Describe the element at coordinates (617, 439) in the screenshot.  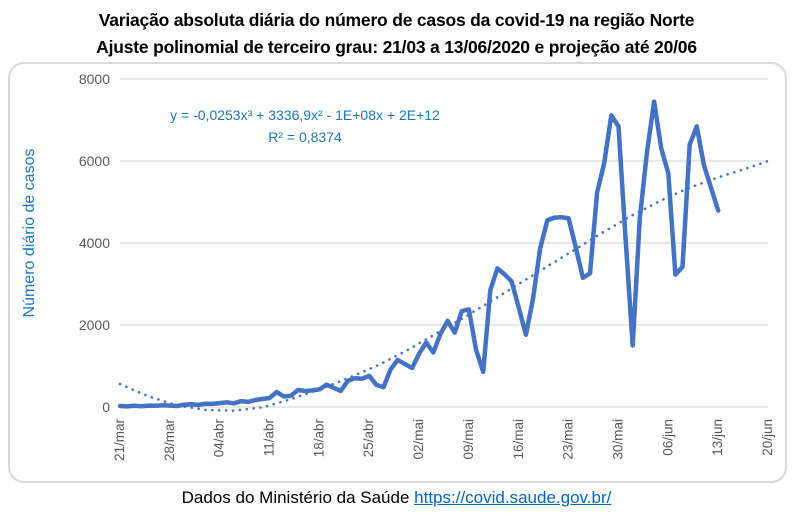
I see `x-tick-label: 30/mai` at that location.